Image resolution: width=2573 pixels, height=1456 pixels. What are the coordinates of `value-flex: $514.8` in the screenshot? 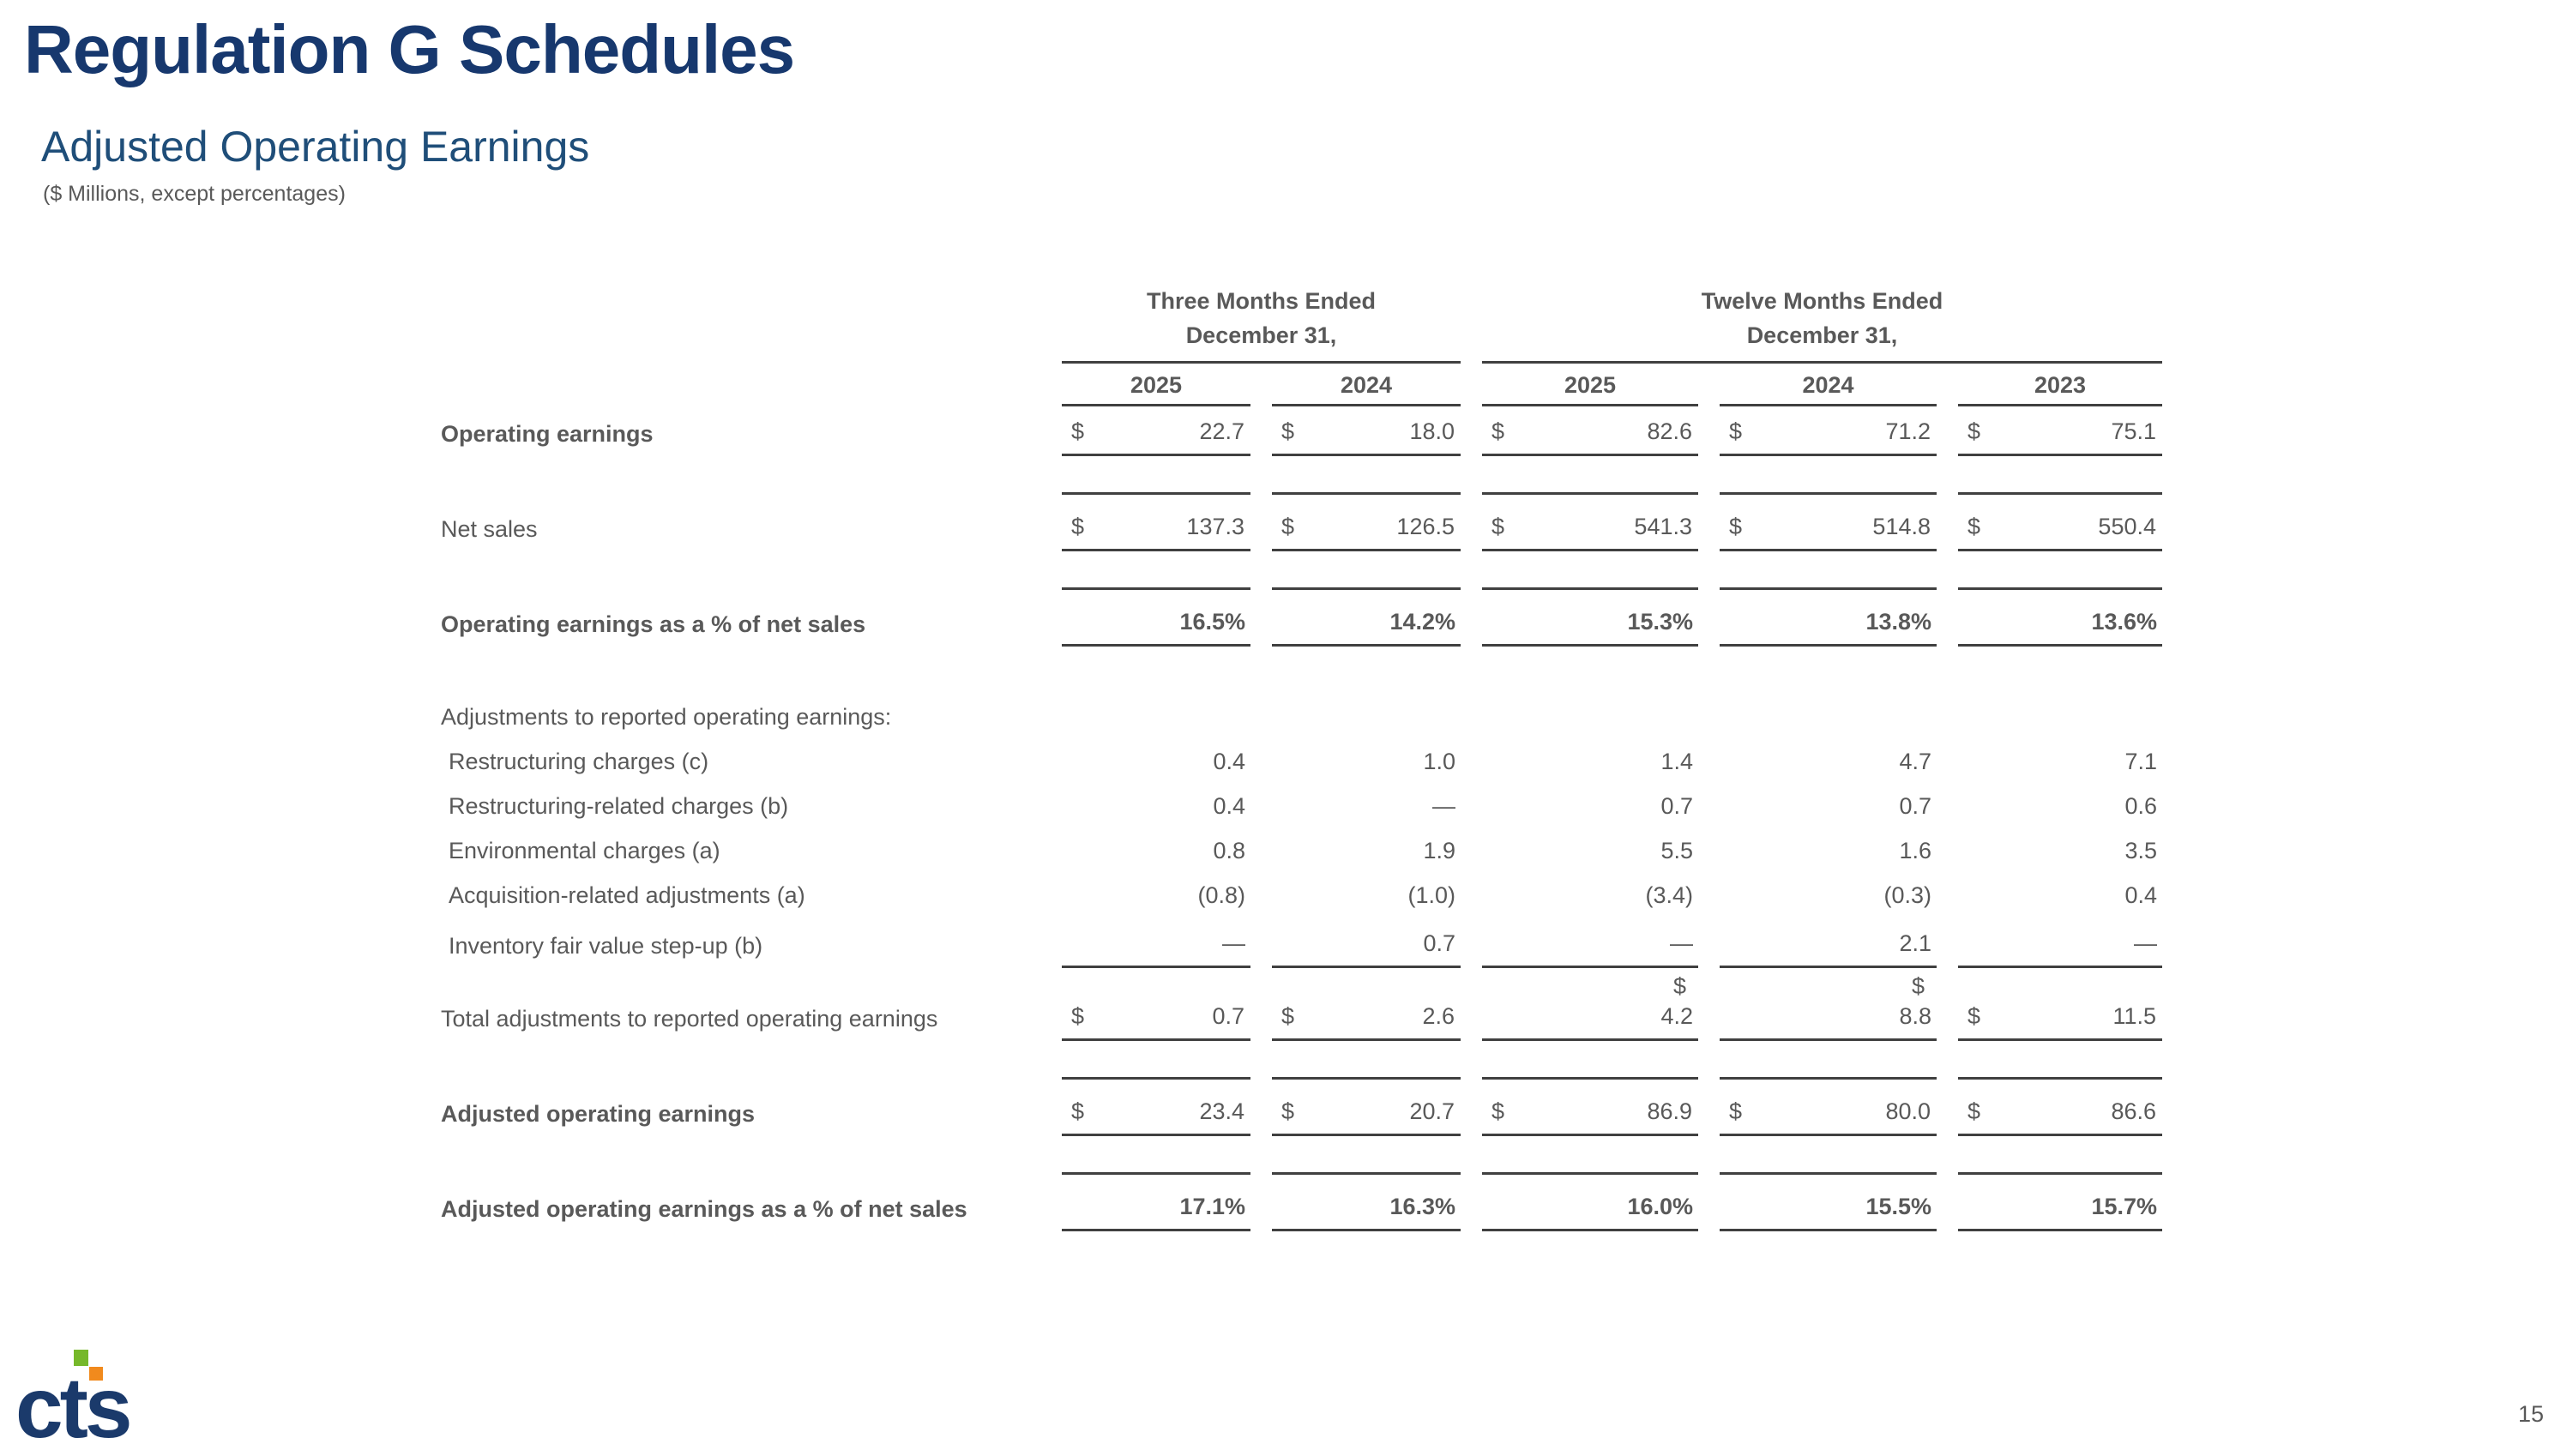 It's located at (1828, 527).